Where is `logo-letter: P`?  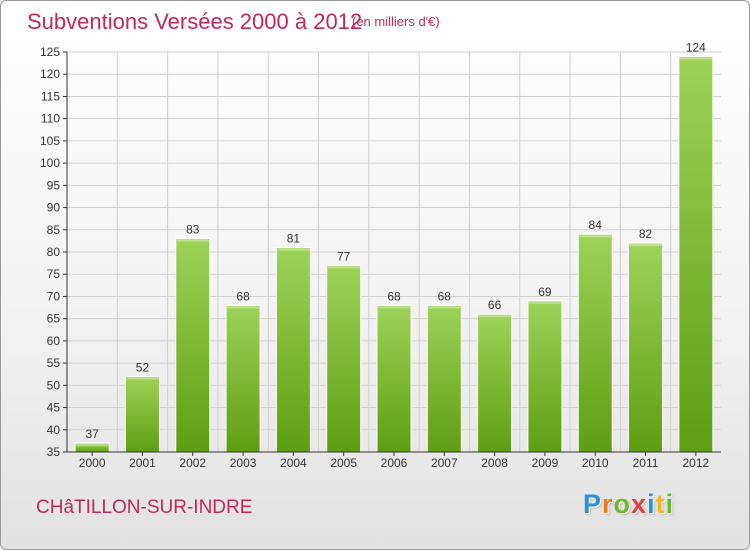 logo-letter: P is located at coordinates (593, 504).